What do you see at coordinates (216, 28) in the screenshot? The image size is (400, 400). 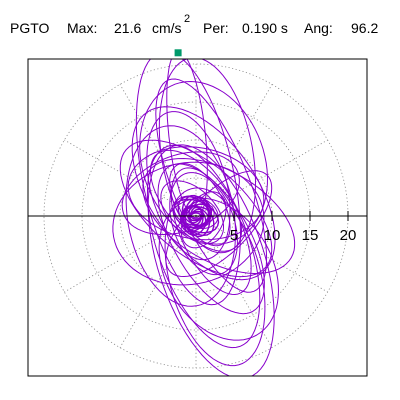 I see `period-label: Per:` at bounding box center [216, 28].